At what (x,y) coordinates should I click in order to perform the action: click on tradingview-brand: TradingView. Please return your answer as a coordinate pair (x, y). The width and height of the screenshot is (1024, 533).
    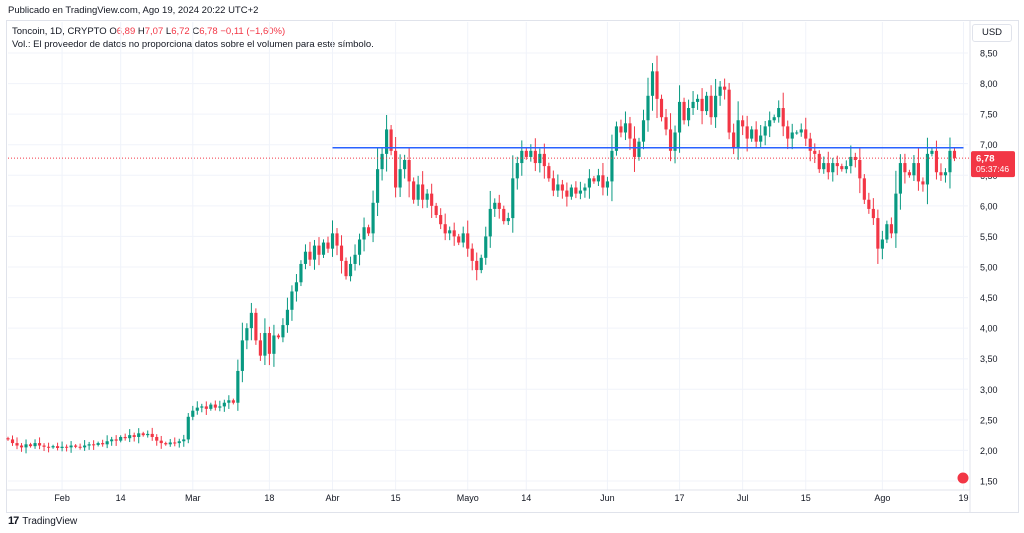
    Looking at the image, I should click on (50, 521).